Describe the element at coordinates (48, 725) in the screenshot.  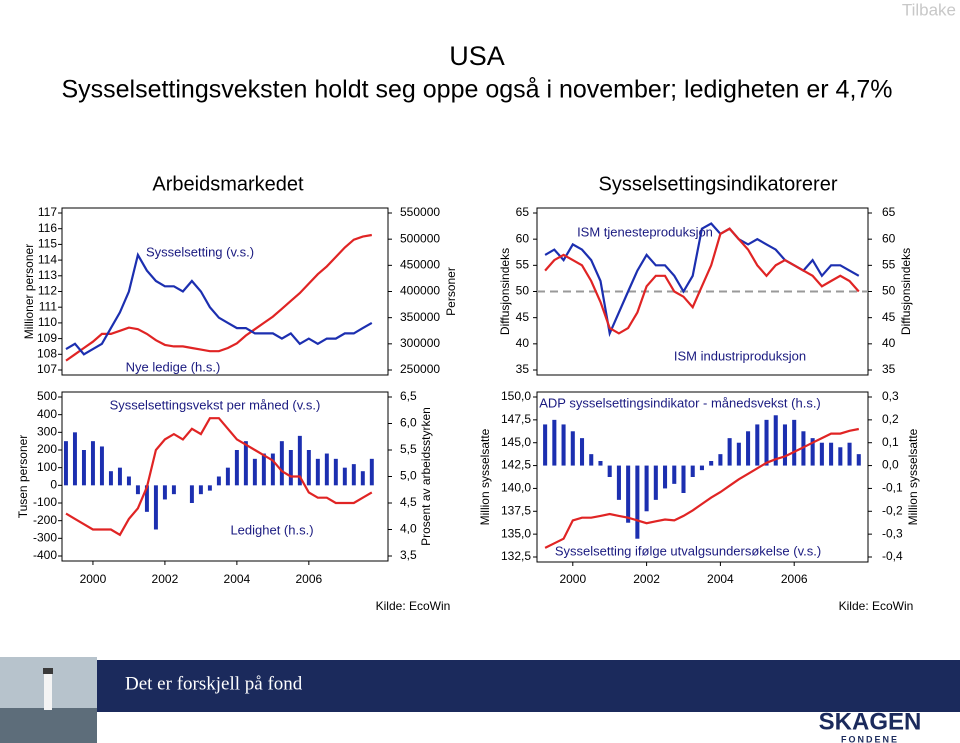
I see `photo-rocks` at that location.